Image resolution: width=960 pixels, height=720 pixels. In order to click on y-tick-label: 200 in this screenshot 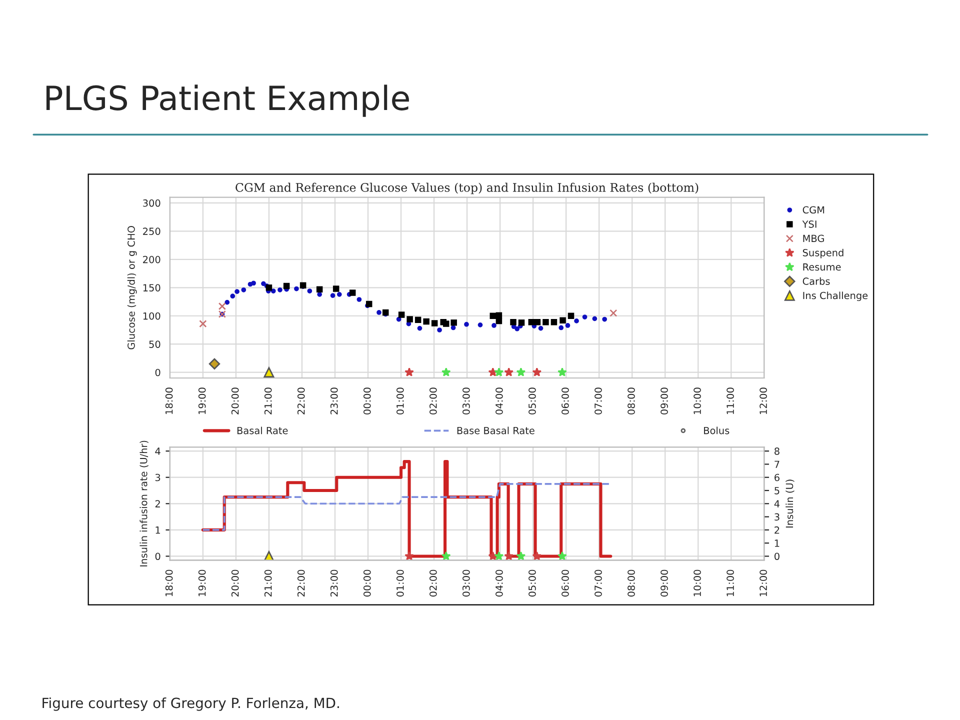, I will do `click(151, 260)`.